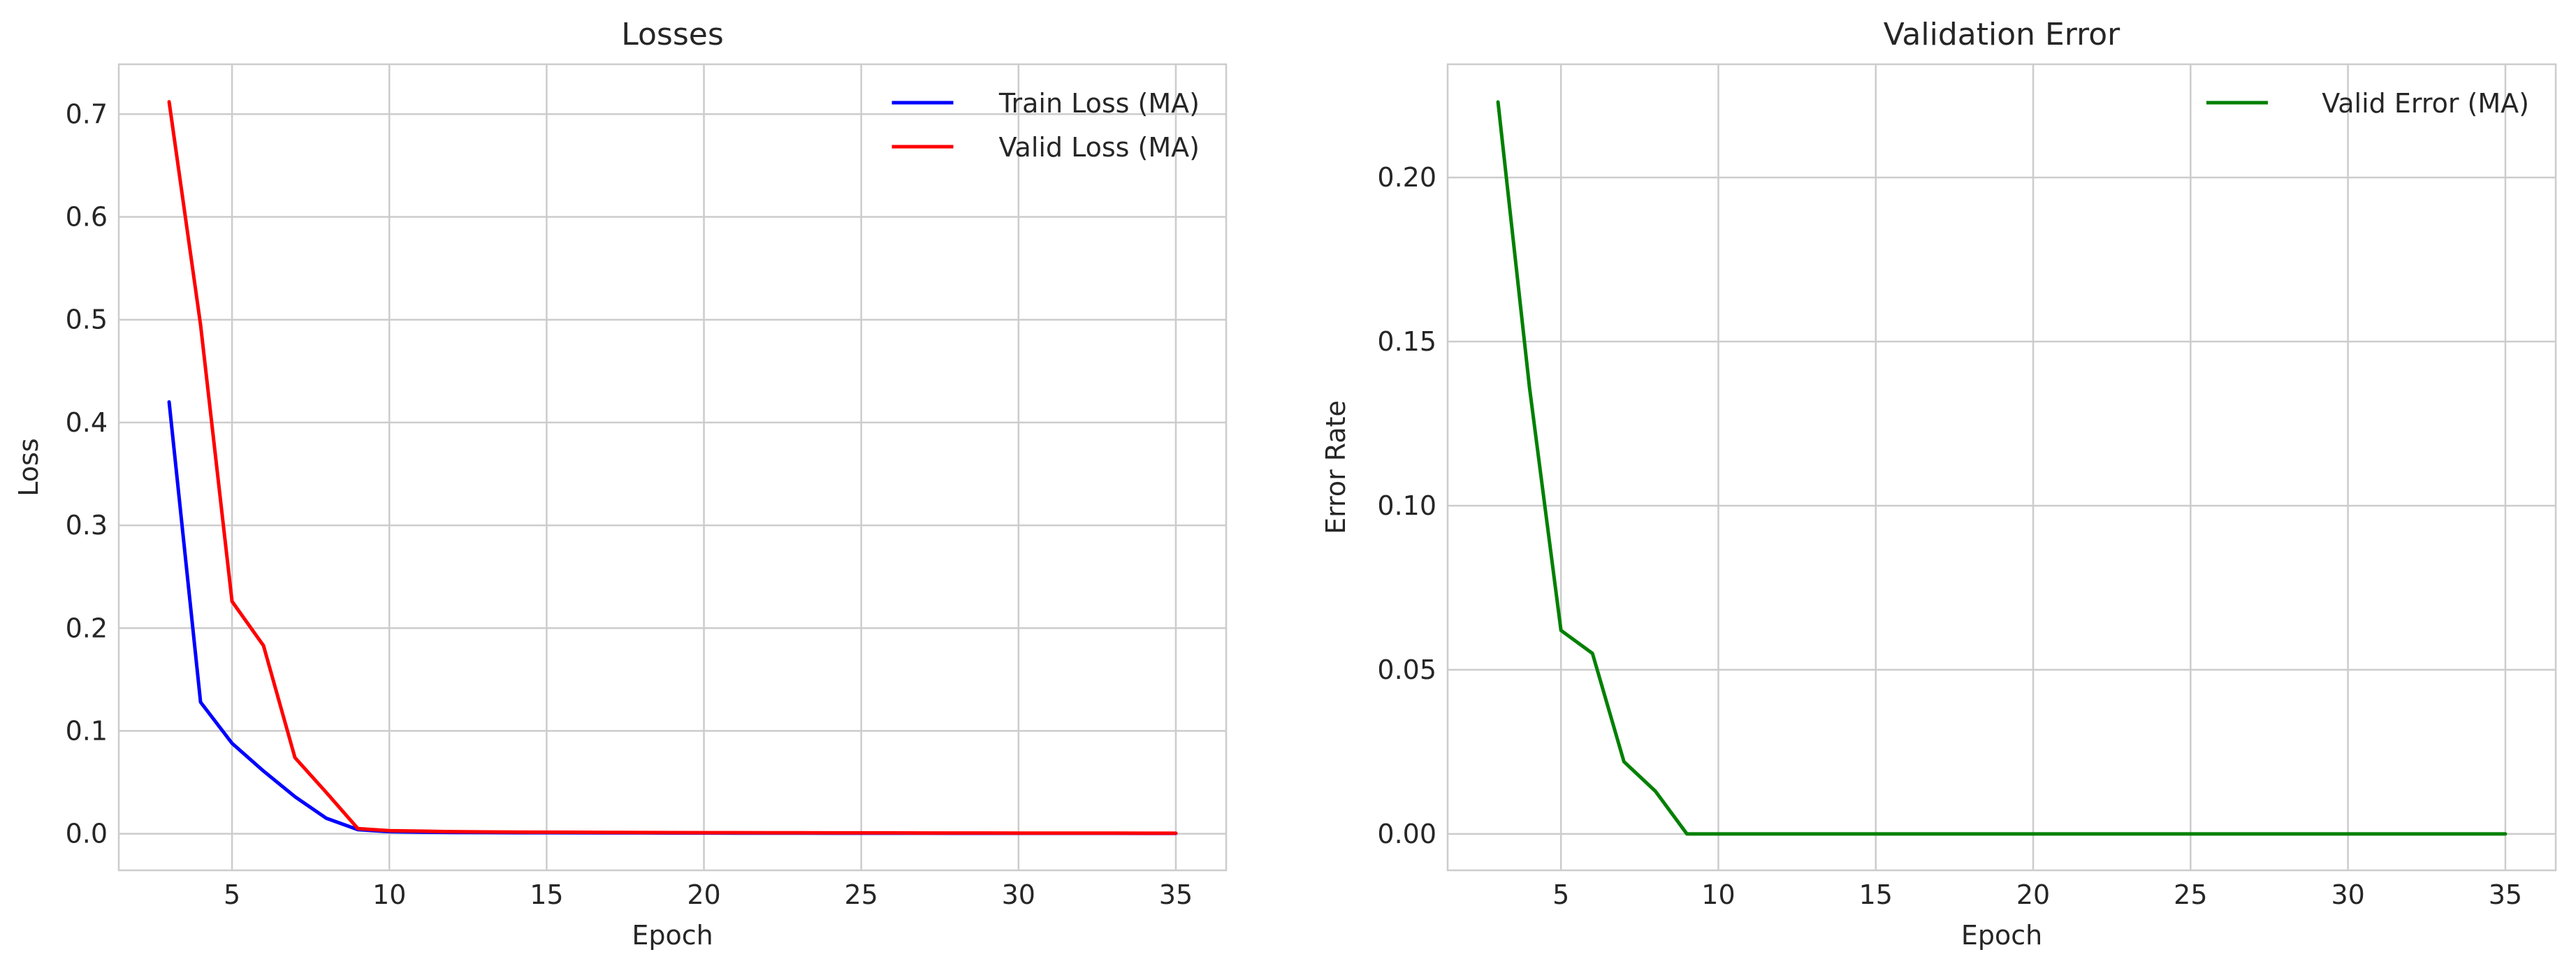  Describe the element at coordinates (87, 422) in the screenshot. I see `y-tick-label: 0.4` at that location.